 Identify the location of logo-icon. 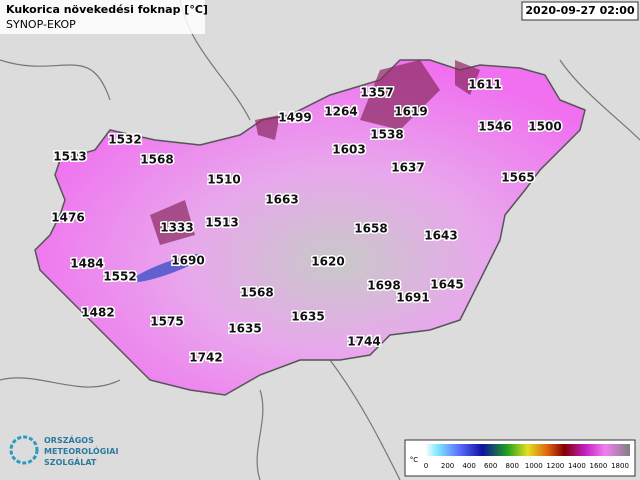
(24, 450).